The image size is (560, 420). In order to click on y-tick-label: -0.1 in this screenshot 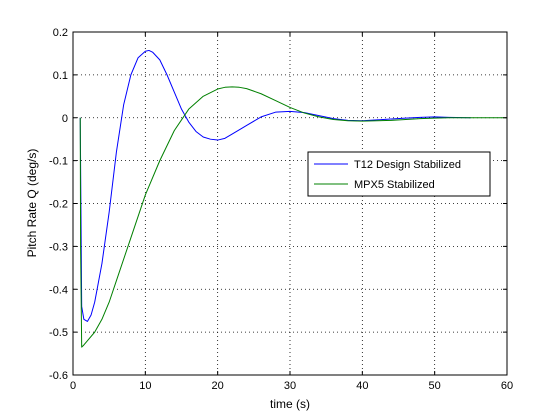, I will do `click(58, 162)`.